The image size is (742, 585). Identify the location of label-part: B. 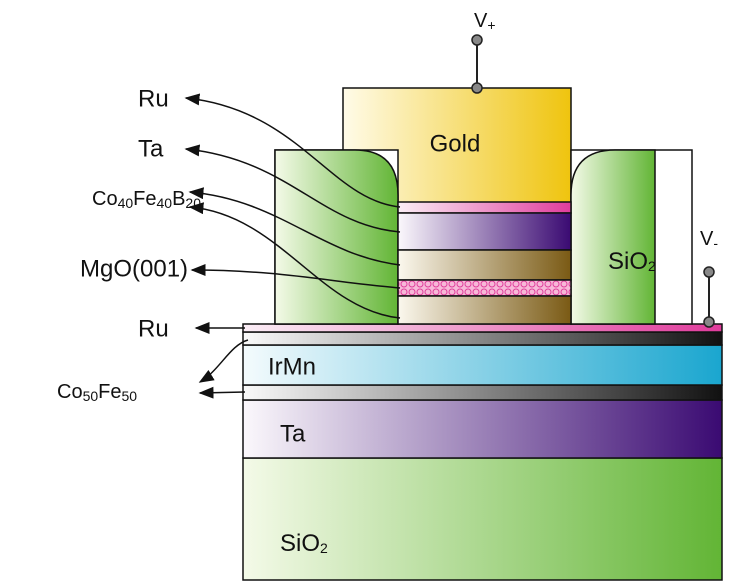
(178, 199).